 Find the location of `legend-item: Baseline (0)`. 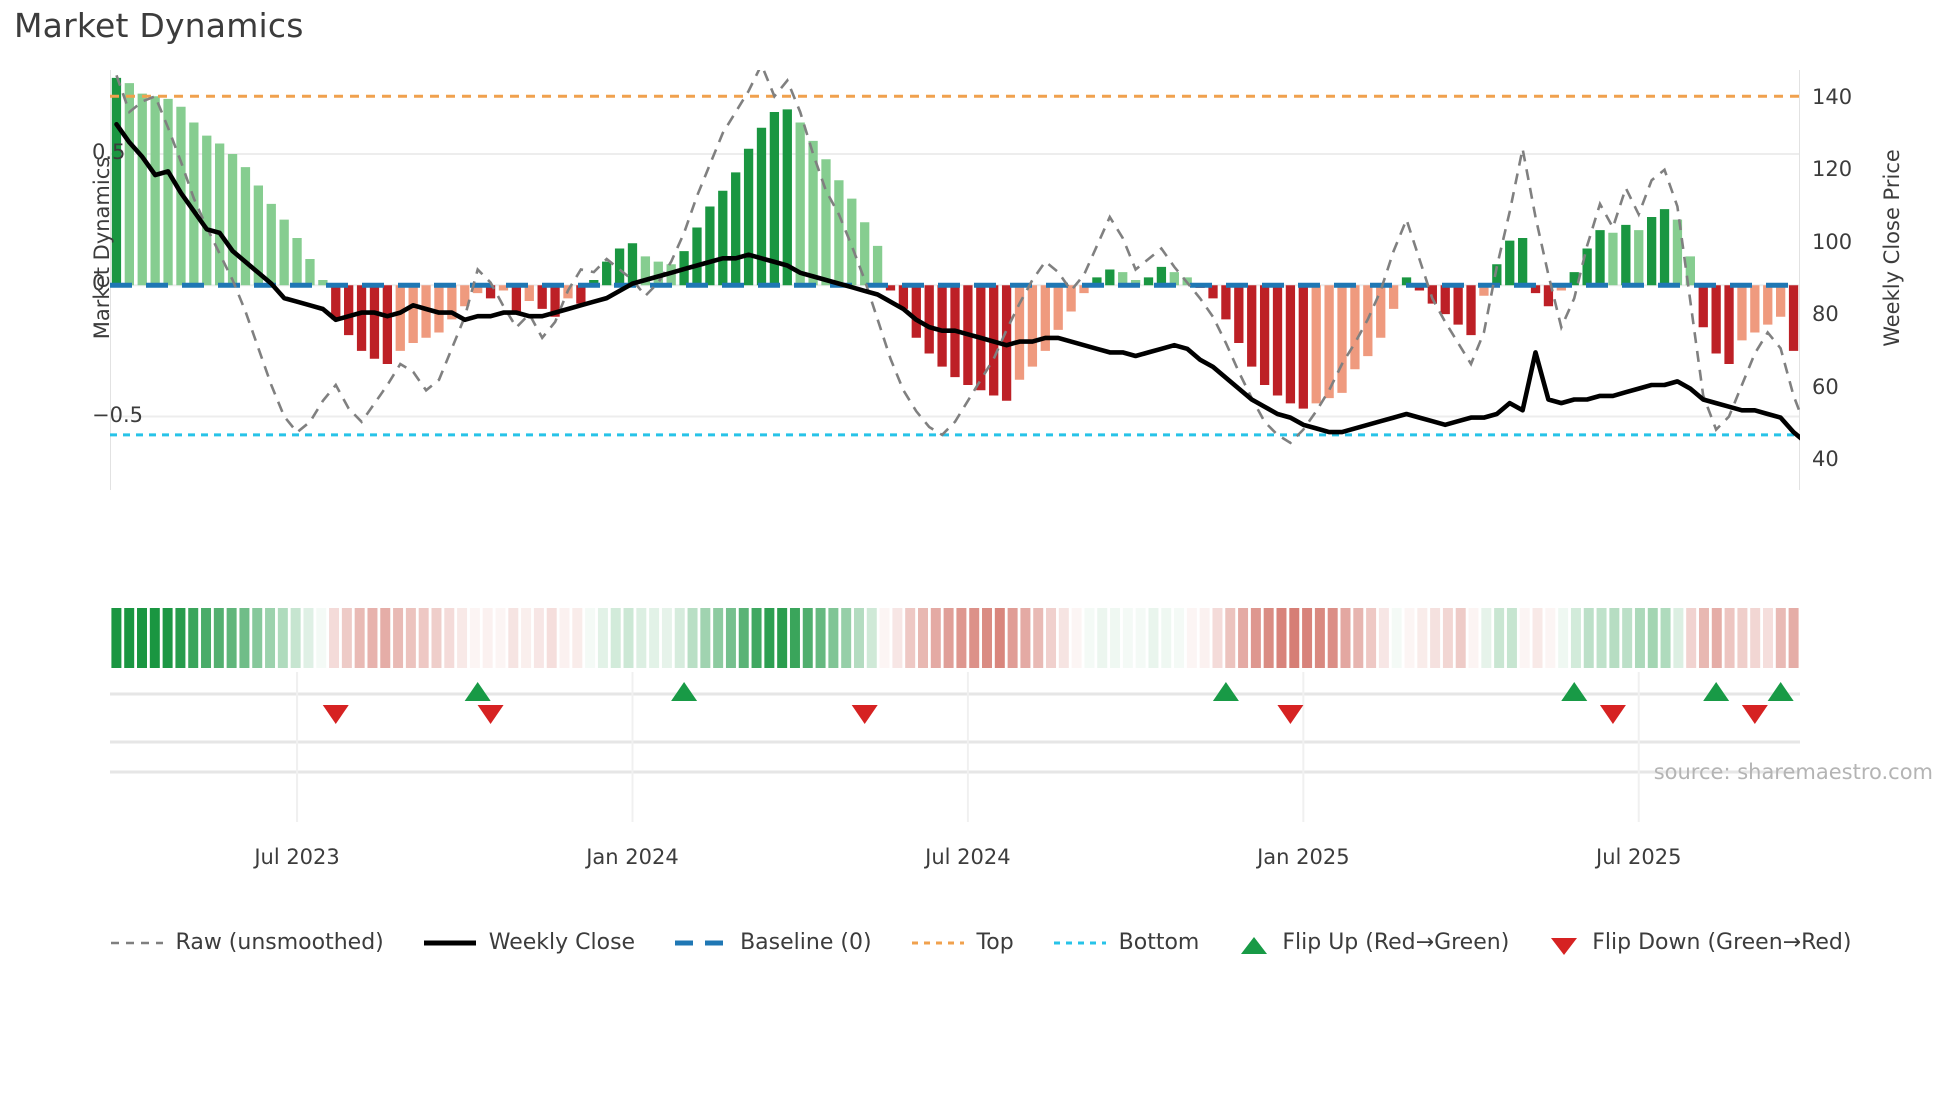

legend-item: Baseline (0) is located at coordinates (772, 942).